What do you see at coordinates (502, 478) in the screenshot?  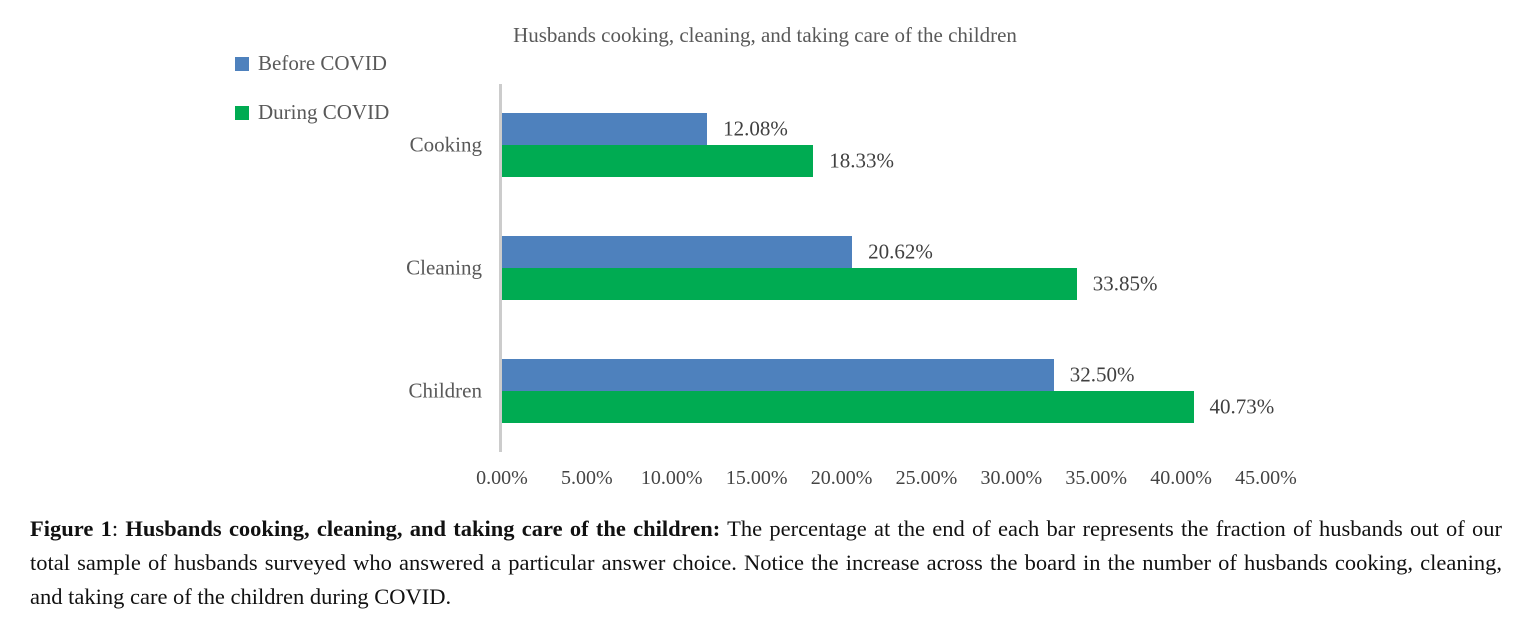 I see `x-tick-0-00: 0.00%` at bounding box center [502, 478].